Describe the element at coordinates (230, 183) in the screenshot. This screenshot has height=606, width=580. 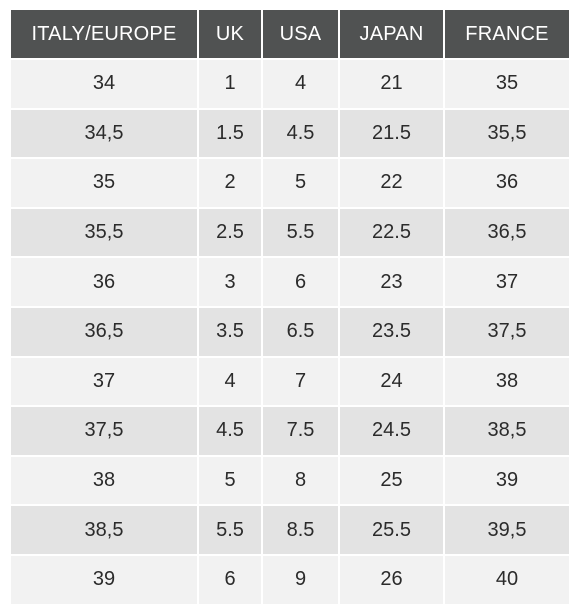
I see `cell-uk: 2` at that location.